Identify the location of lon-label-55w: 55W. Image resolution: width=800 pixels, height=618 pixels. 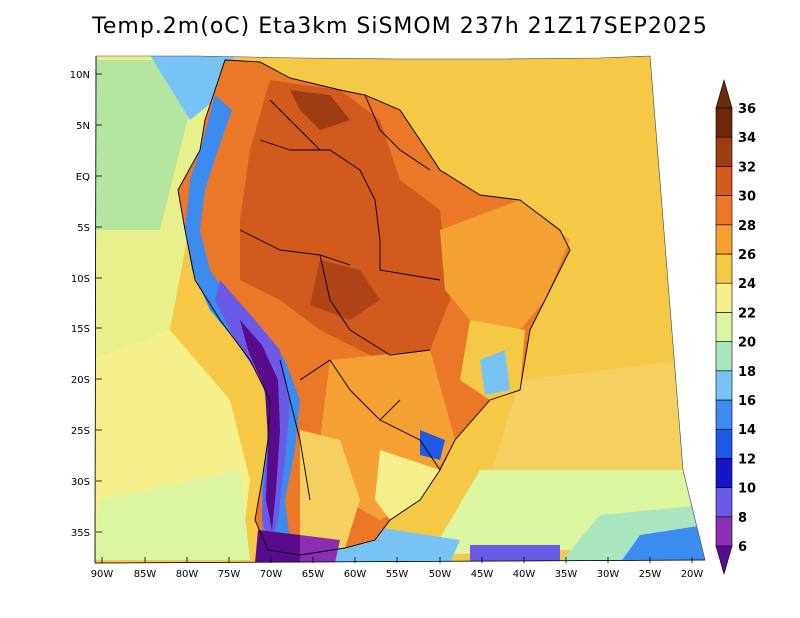
(397, 574).